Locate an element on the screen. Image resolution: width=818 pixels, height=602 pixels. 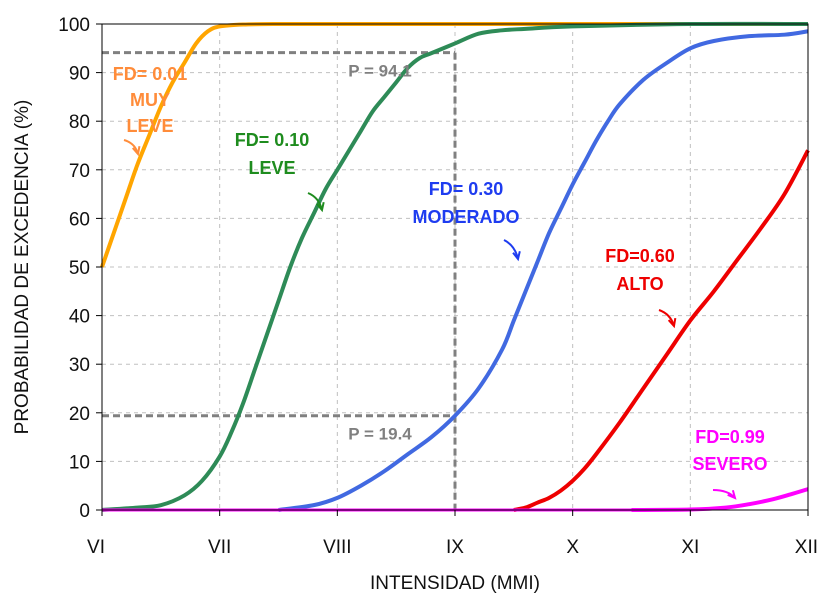
y-axis-title: PROBABILIDAD DE EXCEDENCIA (%) is located at coordinates (22, 267).